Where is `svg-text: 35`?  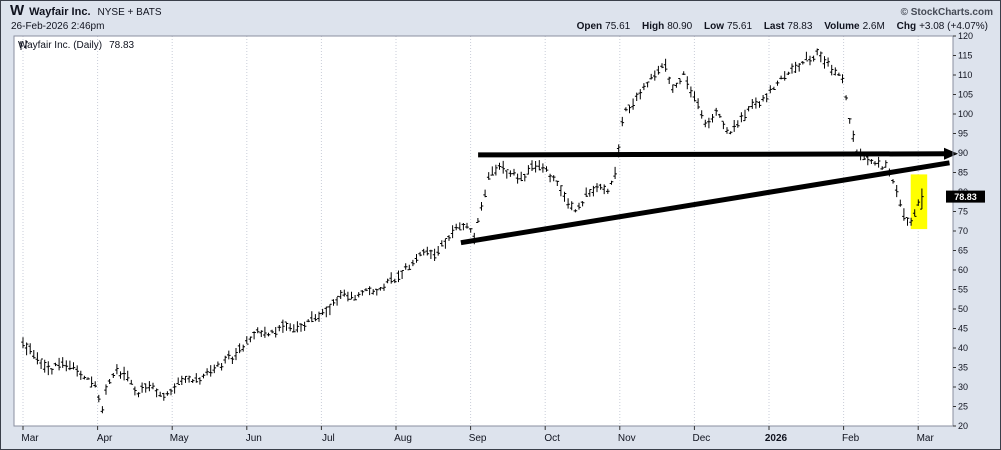
svg-text: 35 is located at coordinates (963, 368).